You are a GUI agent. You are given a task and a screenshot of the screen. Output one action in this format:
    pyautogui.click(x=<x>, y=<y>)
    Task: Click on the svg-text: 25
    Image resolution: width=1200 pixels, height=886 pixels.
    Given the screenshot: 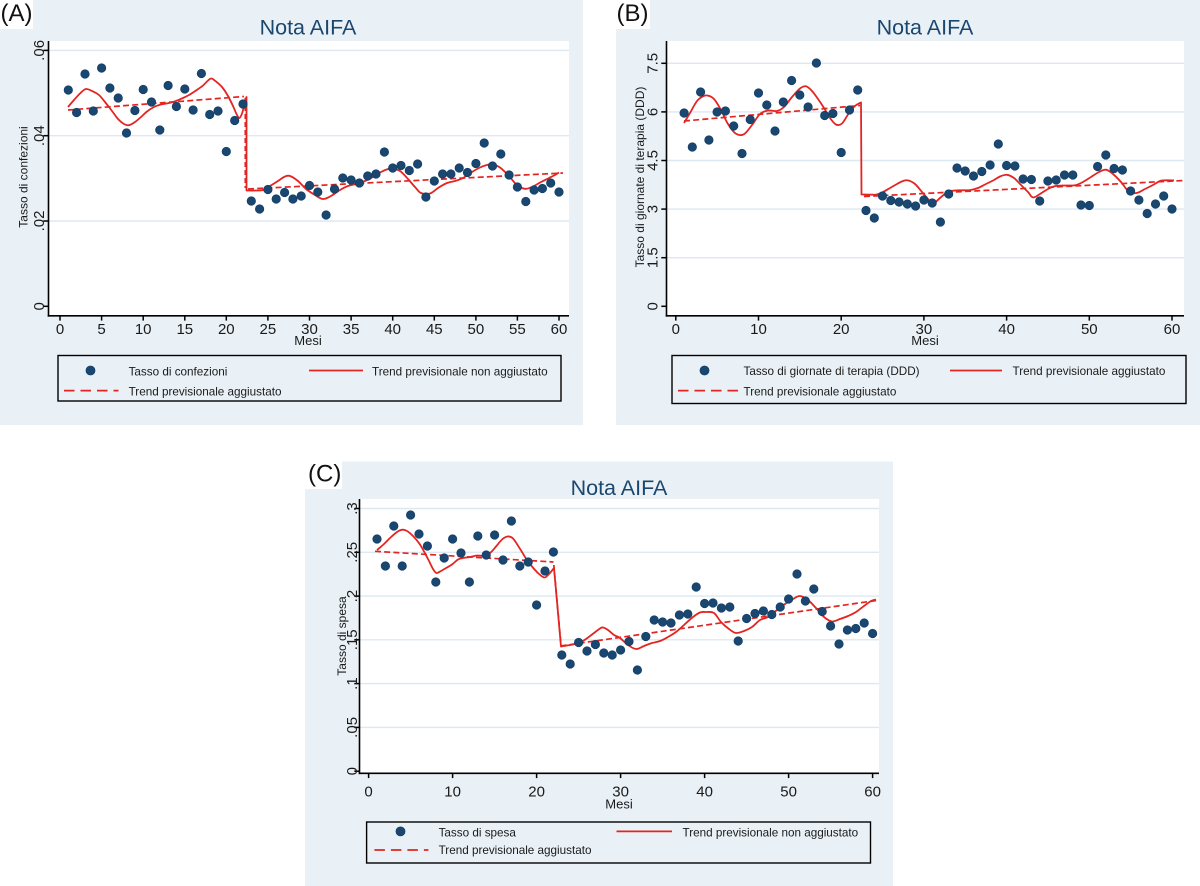 What is the action you would take?
    pyautogui.click(x=268, y=329)
    